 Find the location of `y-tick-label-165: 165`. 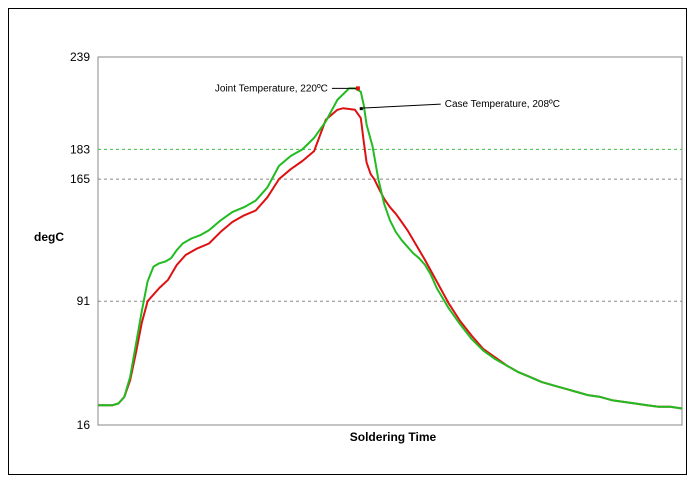

y-tick-label-165: 165 is located at coordinates (80, 179).